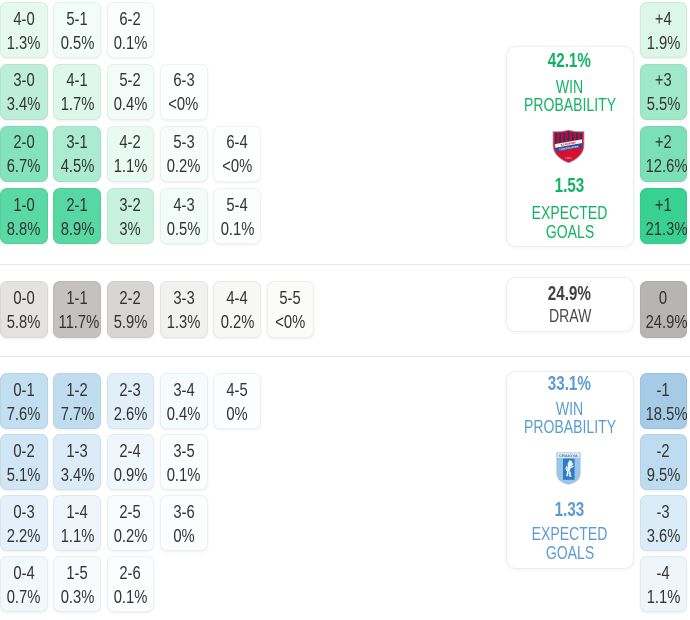 The height and width of the screenshot is (620, 690). I want to click on svg-text: 1921, so click(568, 158).